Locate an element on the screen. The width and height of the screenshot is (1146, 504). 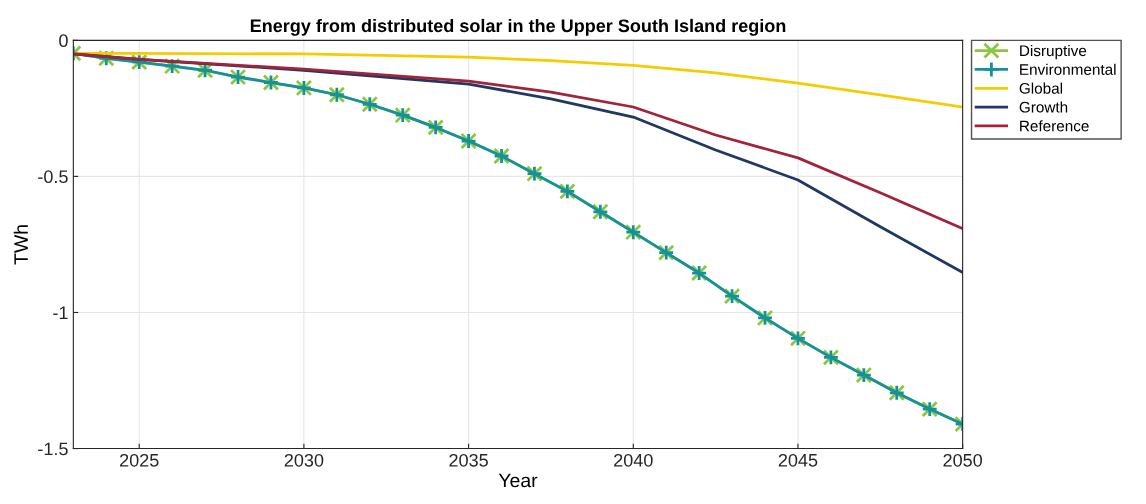
legend-label: Disruptive is located at coordinates (1053, 52).